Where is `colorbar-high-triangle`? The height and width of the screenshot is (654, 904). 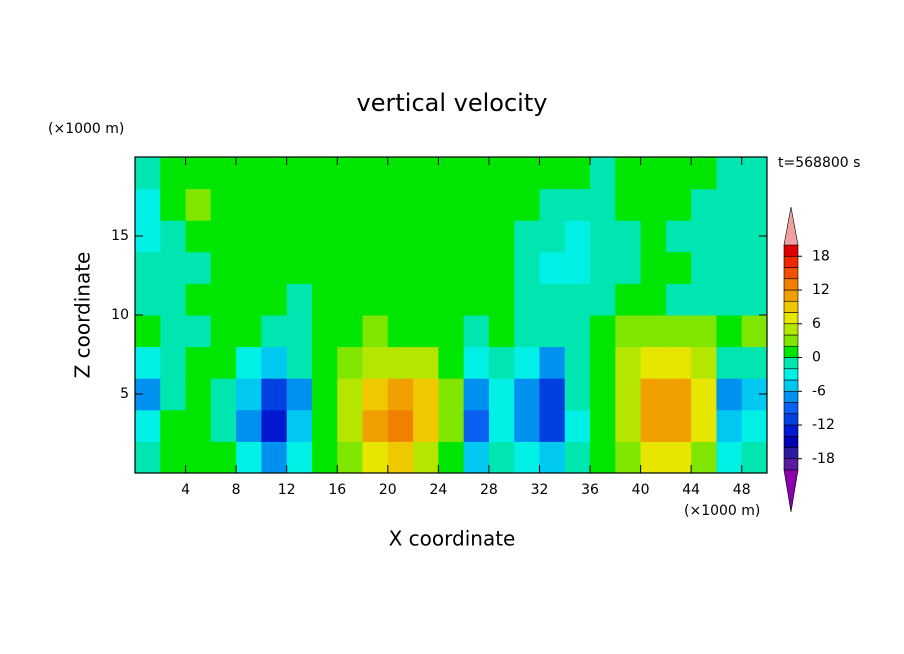 colorbar-high-triangle is located at coordinates (791, 226).